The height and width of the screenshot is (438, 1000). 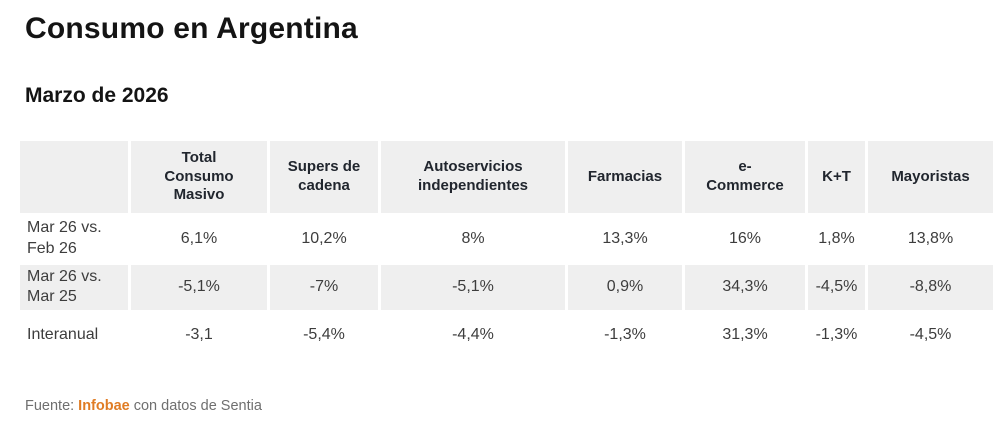 What do you see at coordinates (197, 406) in the screenshot?
I see `source-suffix: con datos de Sentia` at bounding box center [197, 406].